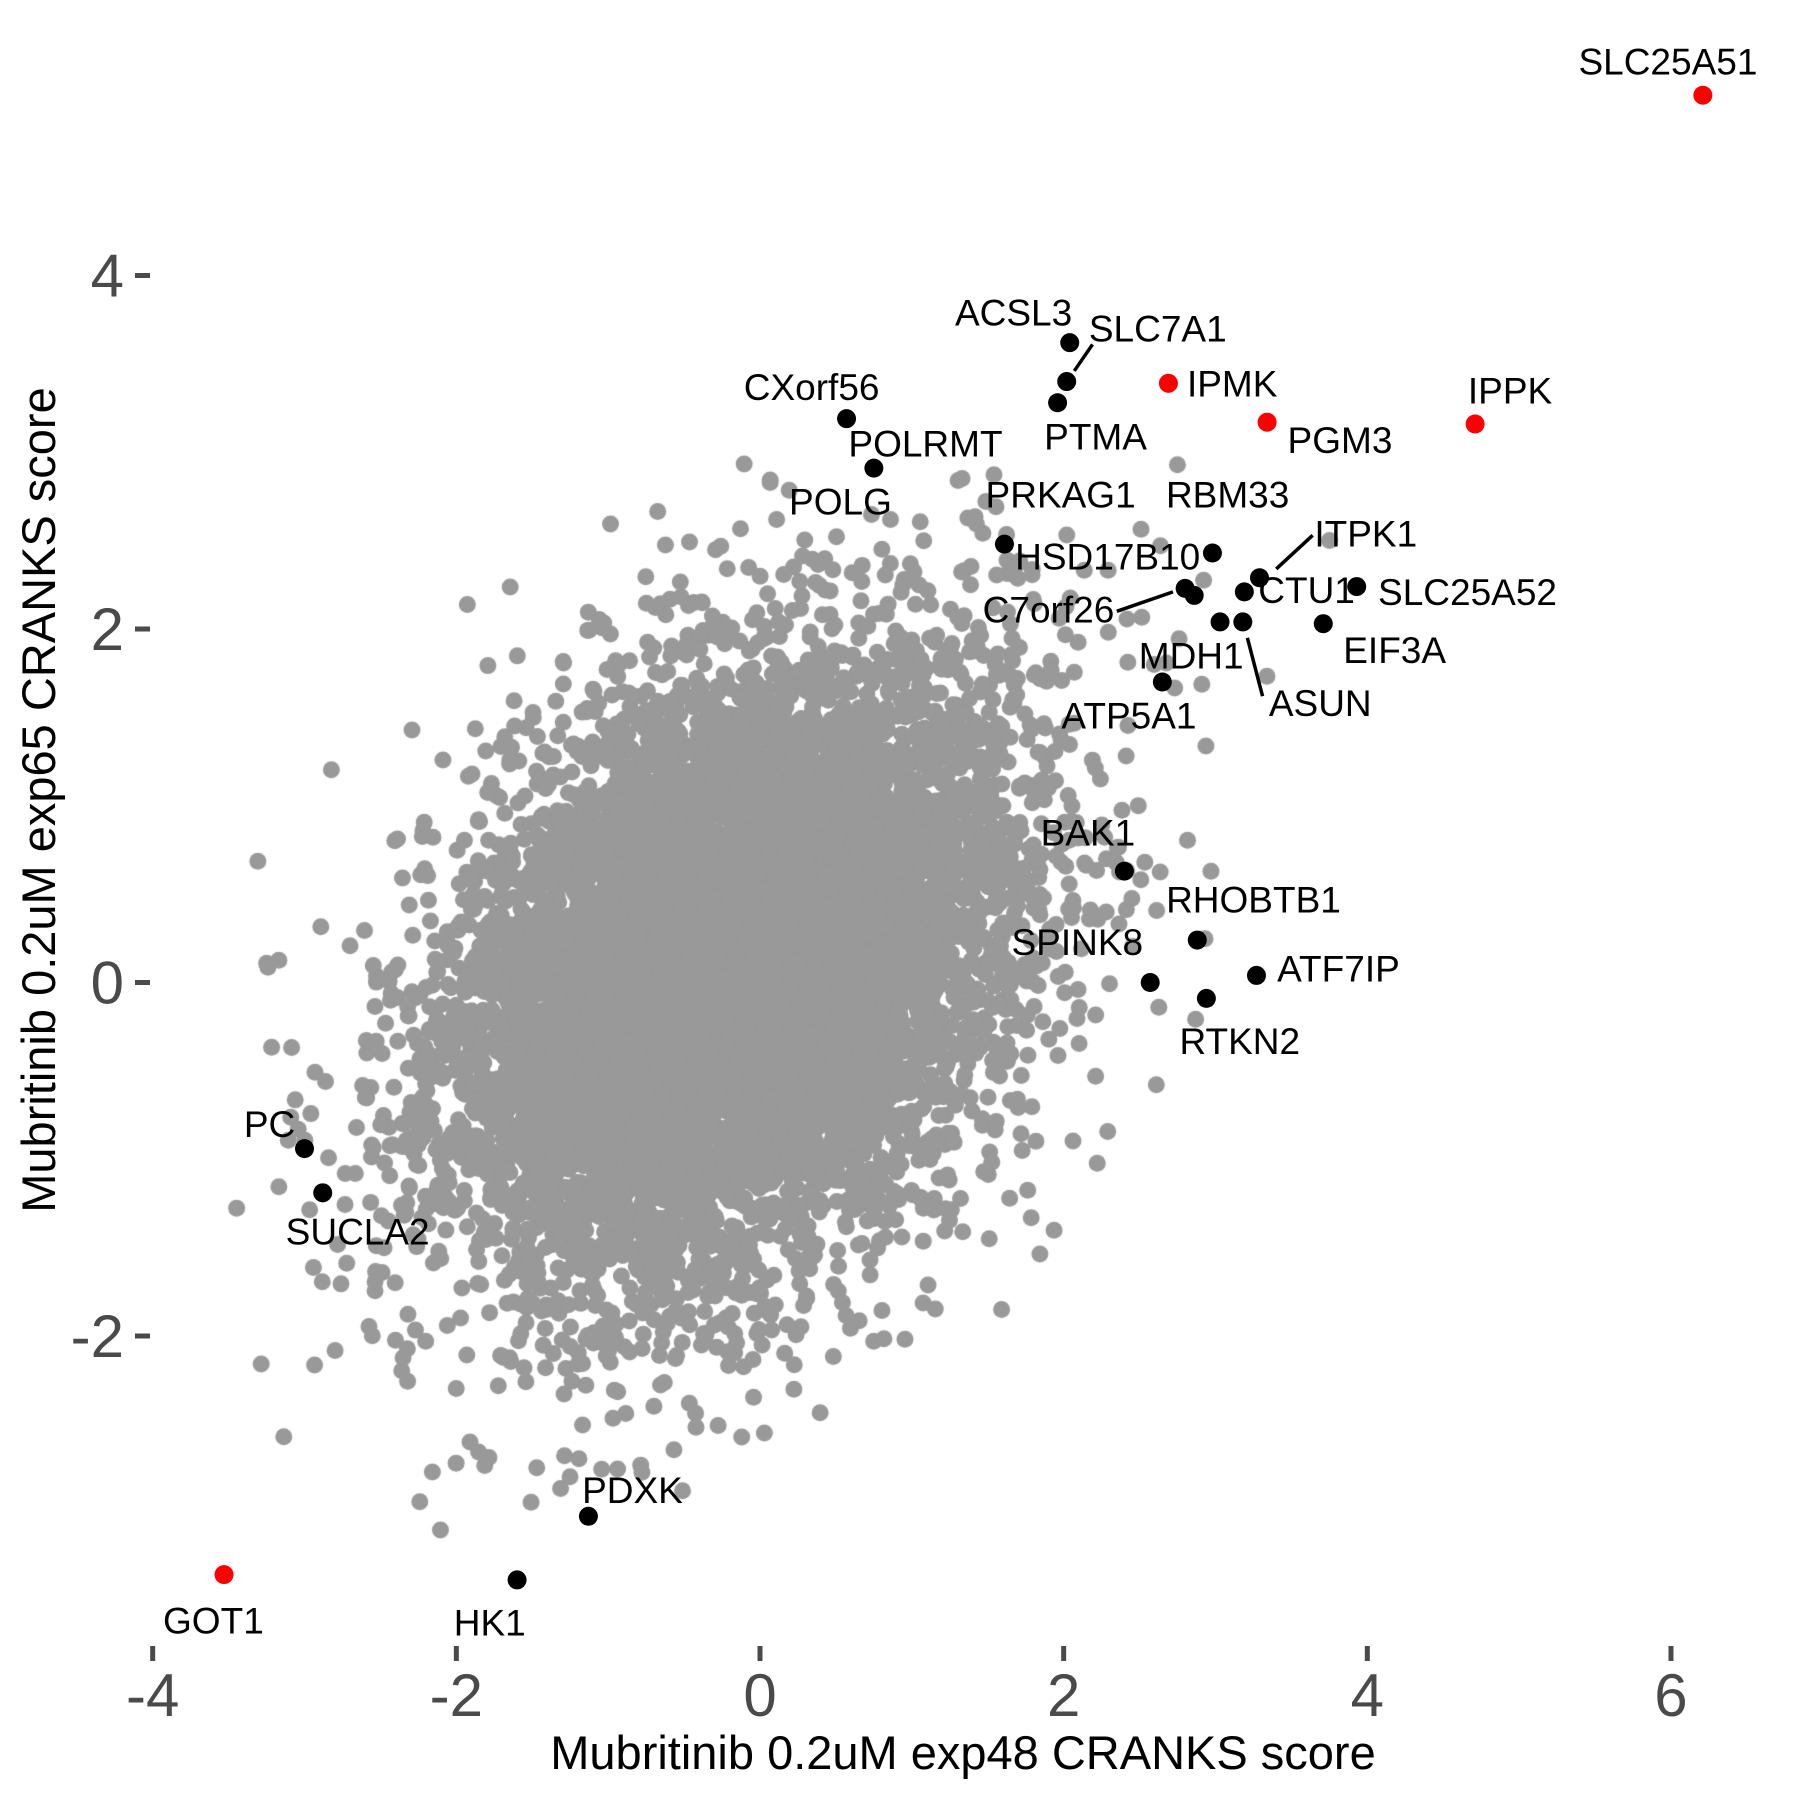  What do you see at coordinates (1227, 495) in the screenshot?
I see `gene-label-RBM33: RBM33` at bounding box center [1227, 495].